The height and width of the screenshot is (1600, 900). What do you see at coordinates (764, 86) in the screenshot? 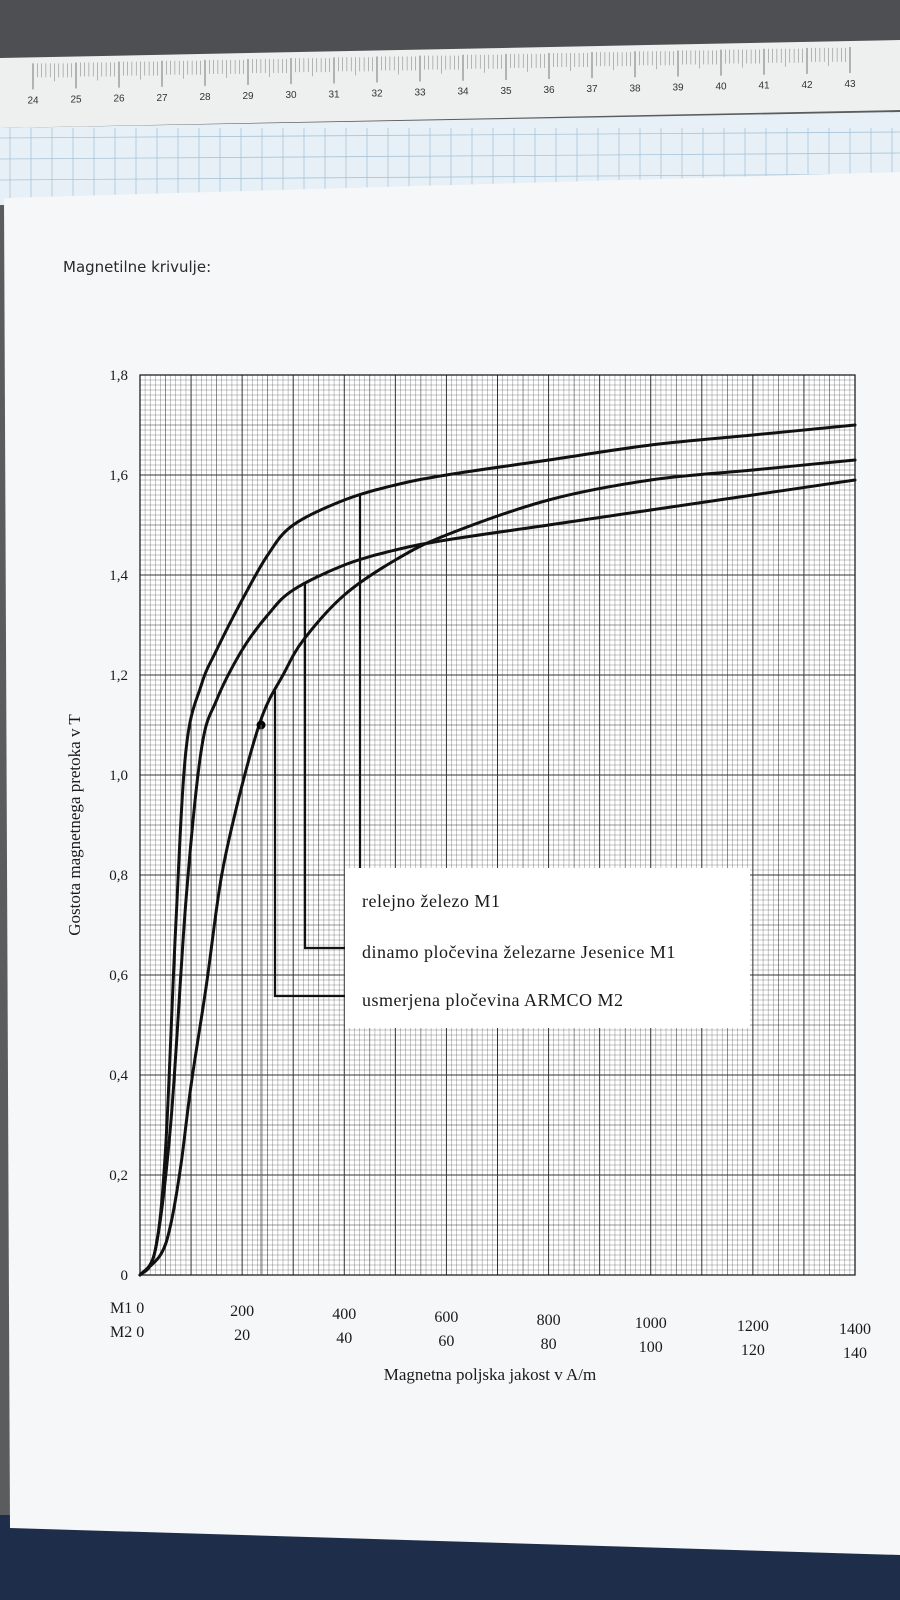
I see `ruler-number: 41` at bounding box center [764, 86].